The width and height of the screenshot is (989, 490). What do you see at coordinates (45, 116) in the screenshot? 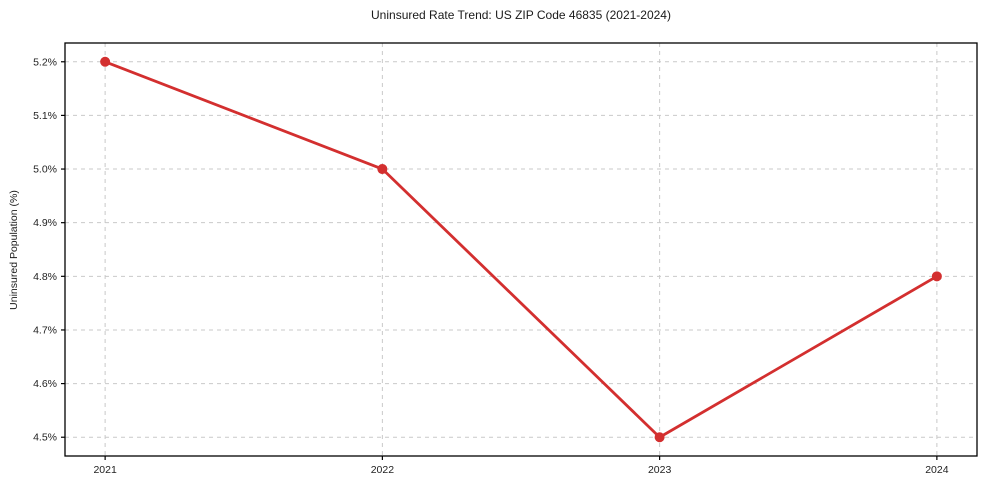
I see `y-tick-label: 5.1%` at bounding box center [45, 116].